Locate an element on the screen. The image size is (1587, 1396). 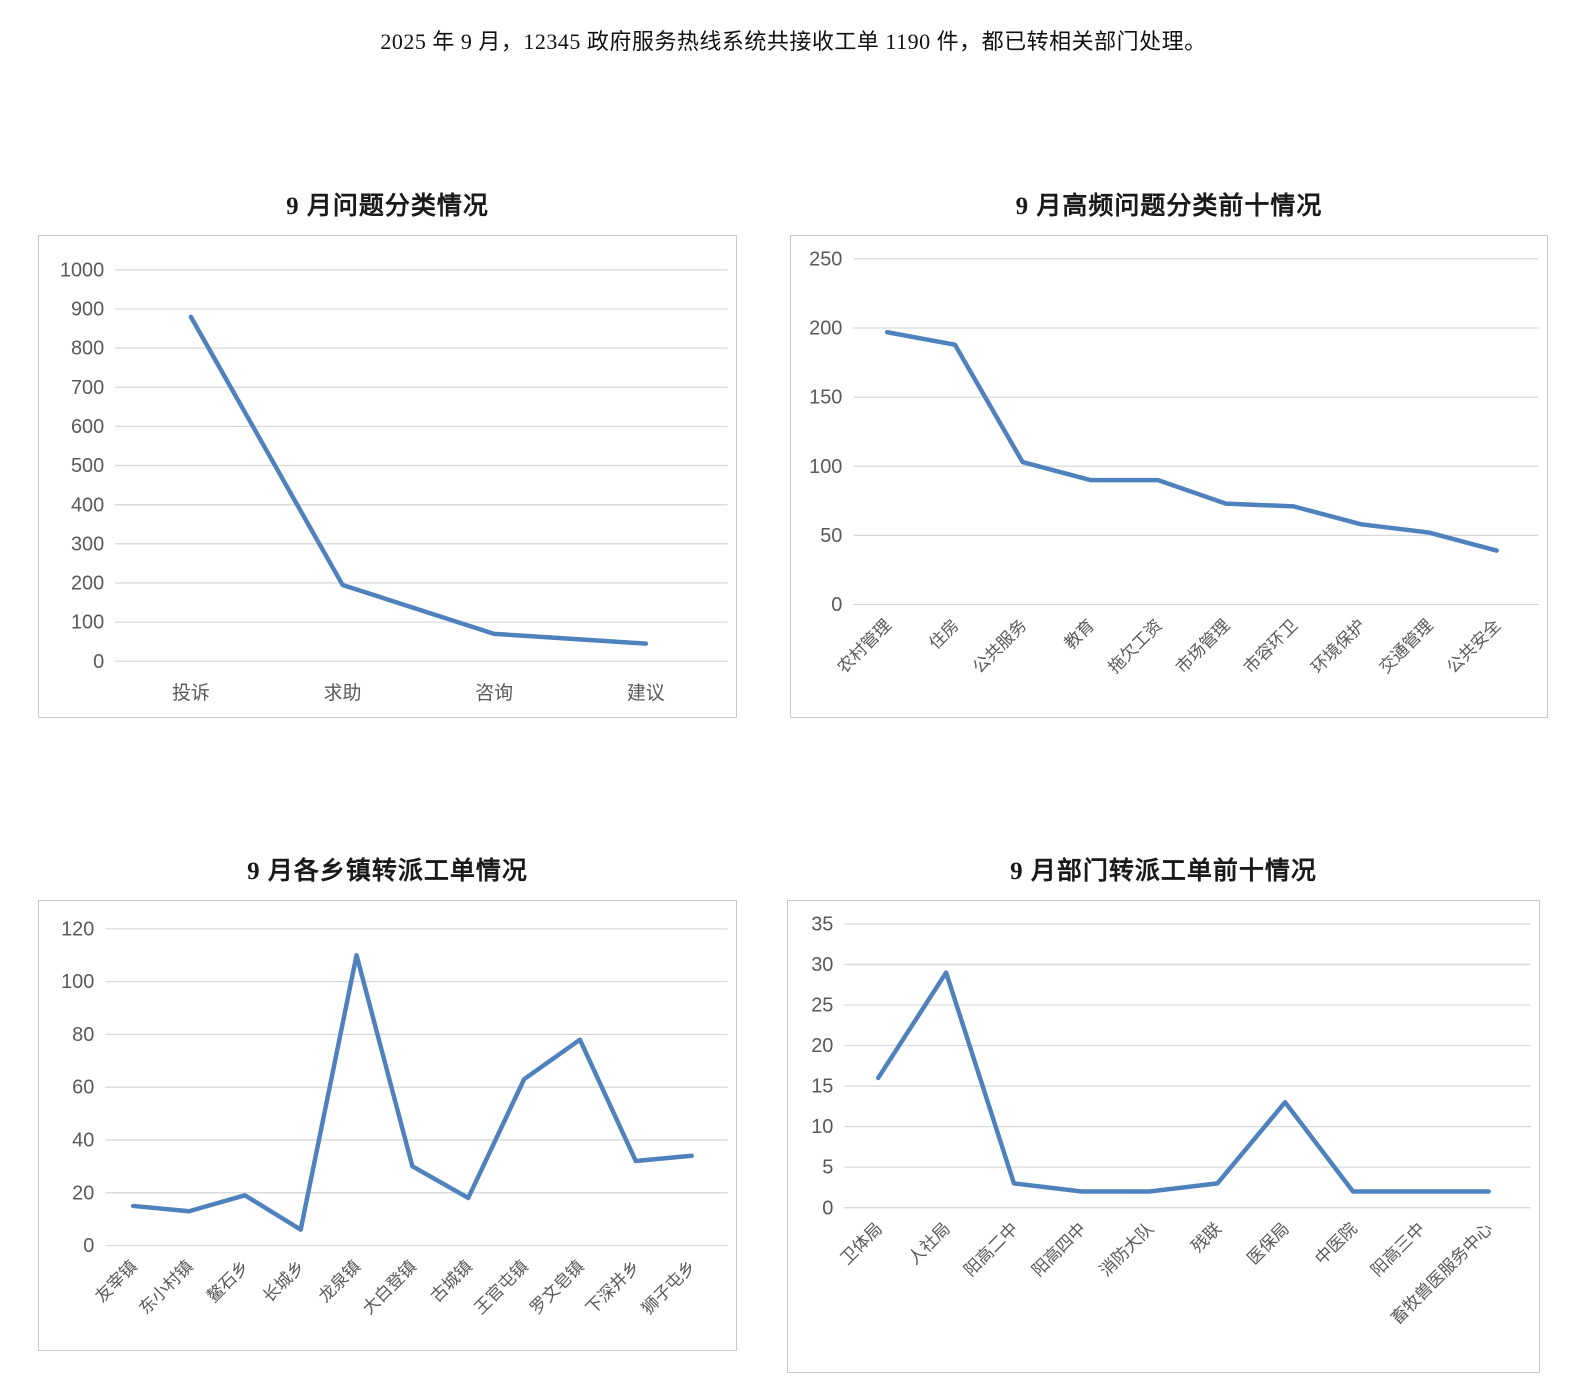
x-axis-category-label: 市容环卫 is located at coordinates (1270, 646).